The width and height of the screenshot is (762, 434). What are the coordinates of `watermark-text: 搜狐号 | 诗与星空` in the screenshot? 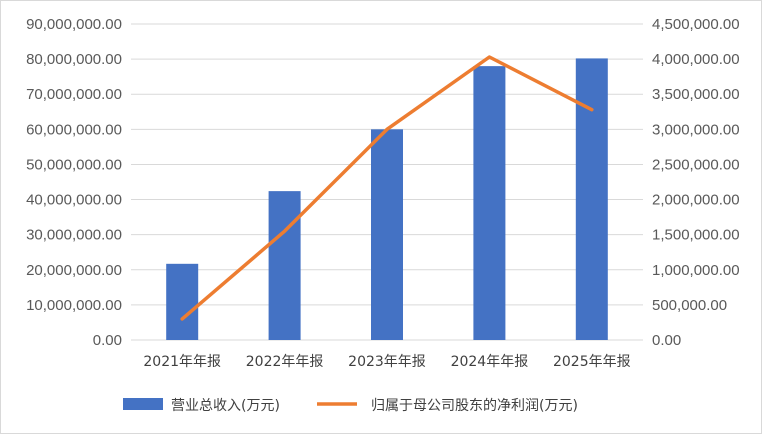 It's located at (705, 414).